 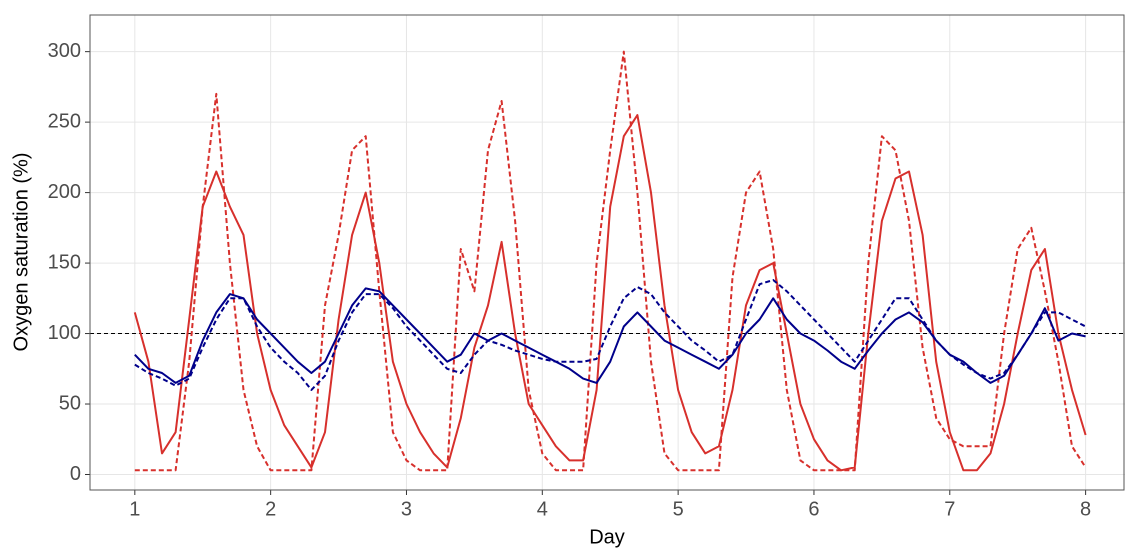 I want to click on y-tick-label: 250, so click(x=64, y=121).